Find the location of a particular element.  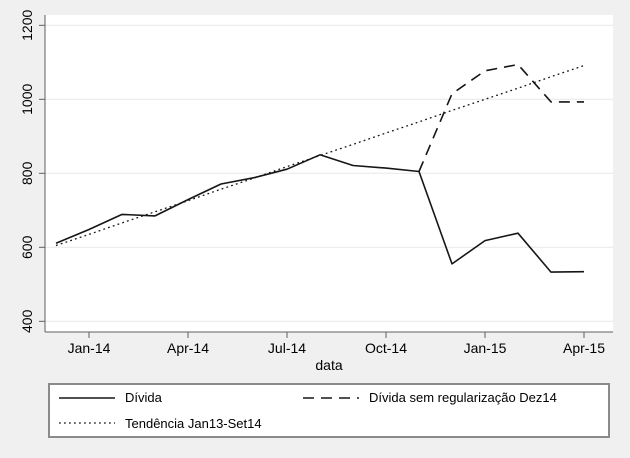

x-tick-label: Jul-14 is located at coordinates (287, 348).